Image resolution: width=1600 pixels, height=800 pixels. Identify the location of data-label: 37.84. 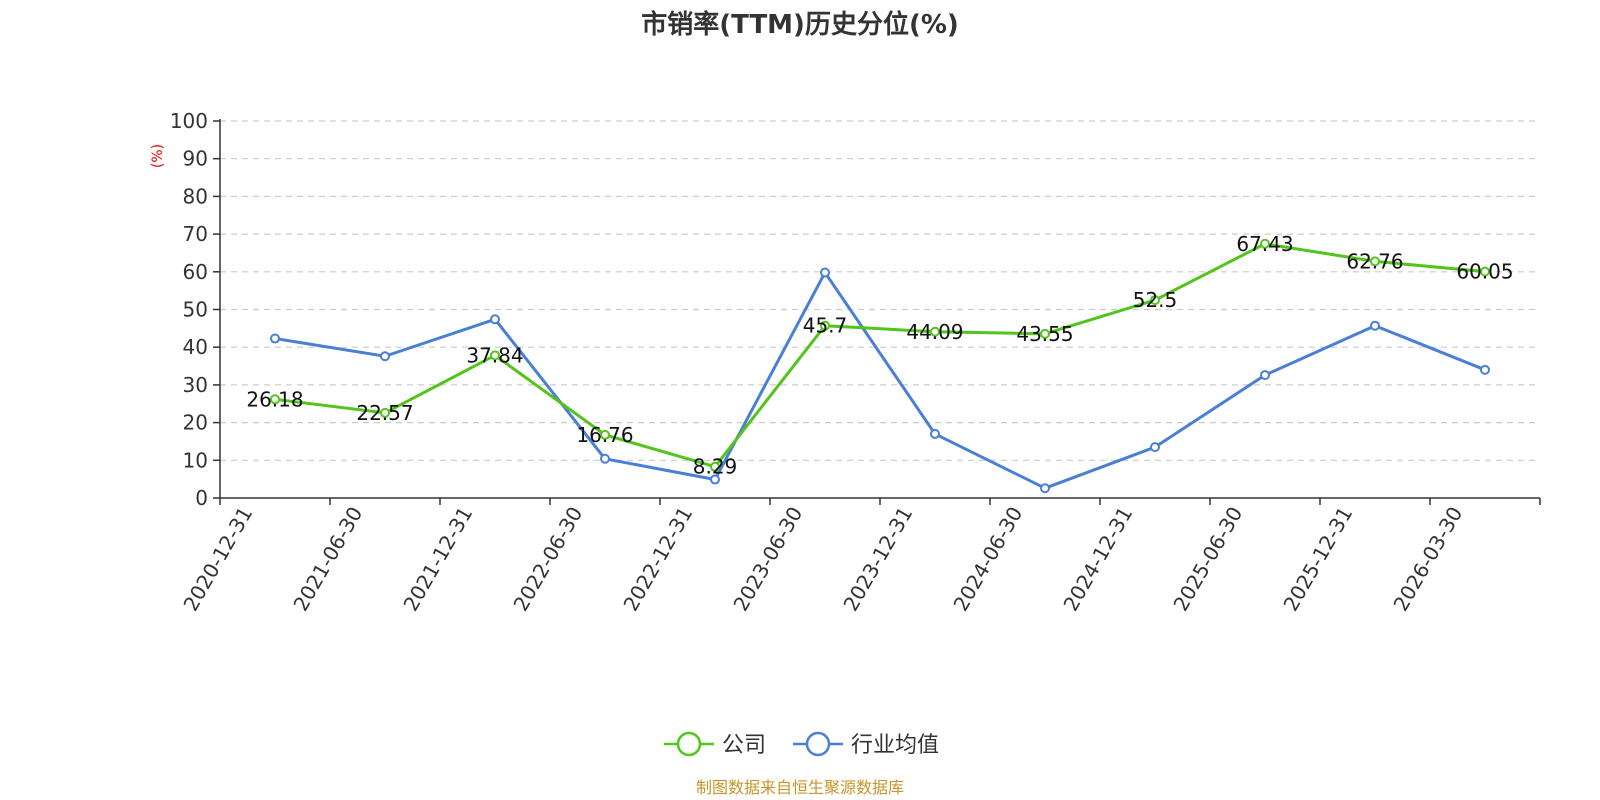
(494, 355).